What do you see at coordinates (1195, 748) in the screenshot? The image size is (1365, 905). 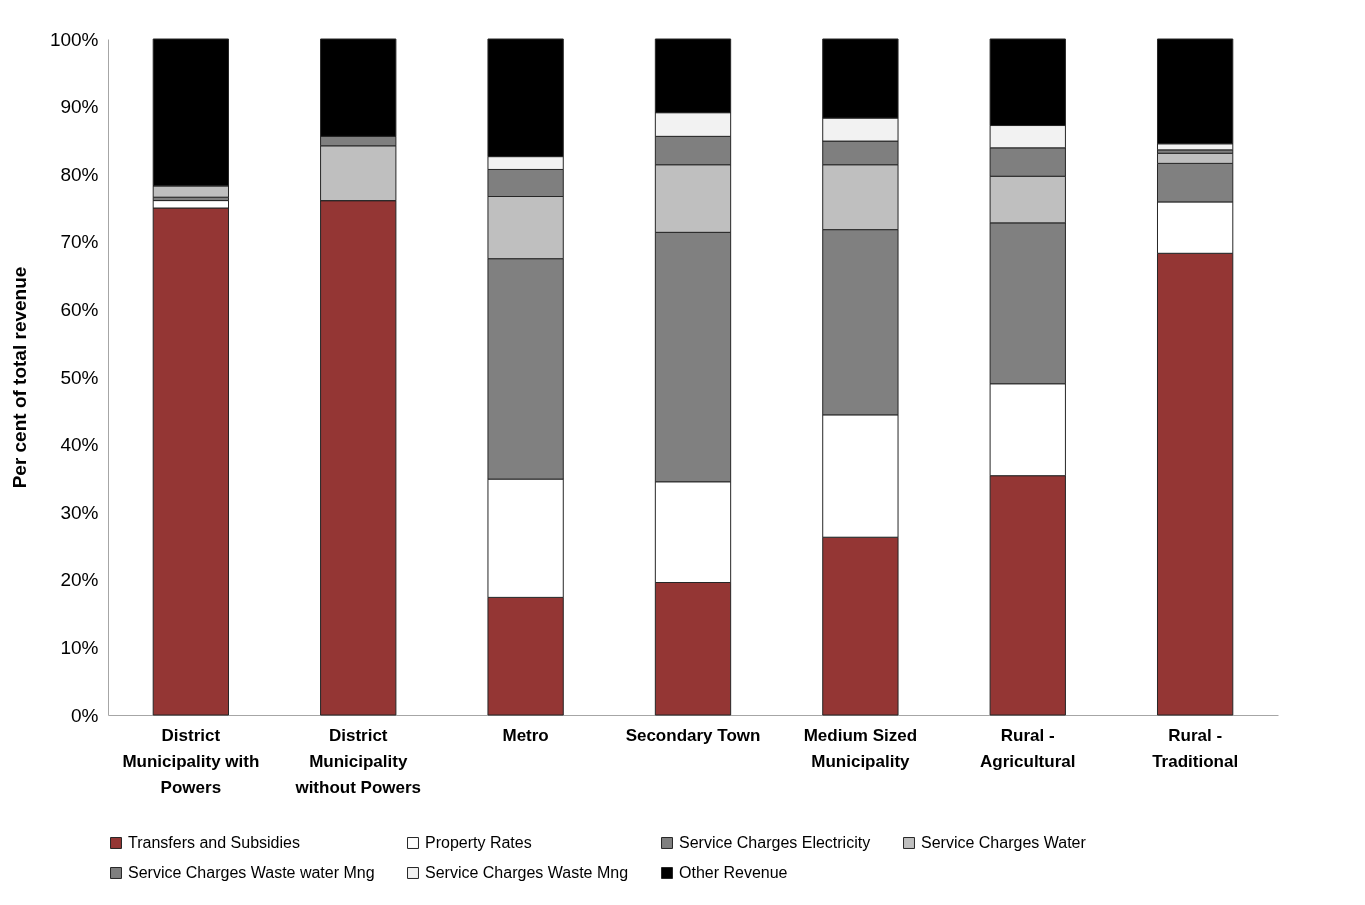 I see `x-tick-label: Rural - Traditional` at bounding box center [1195, 748].